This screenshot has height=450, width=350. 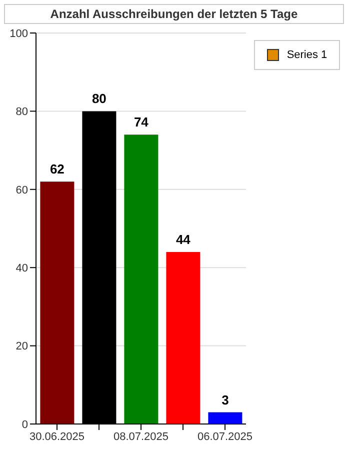 What do you see at coordinates (184, 239) in the screenshot?
I see `data-label: 44` at bounding box center [184, 239].